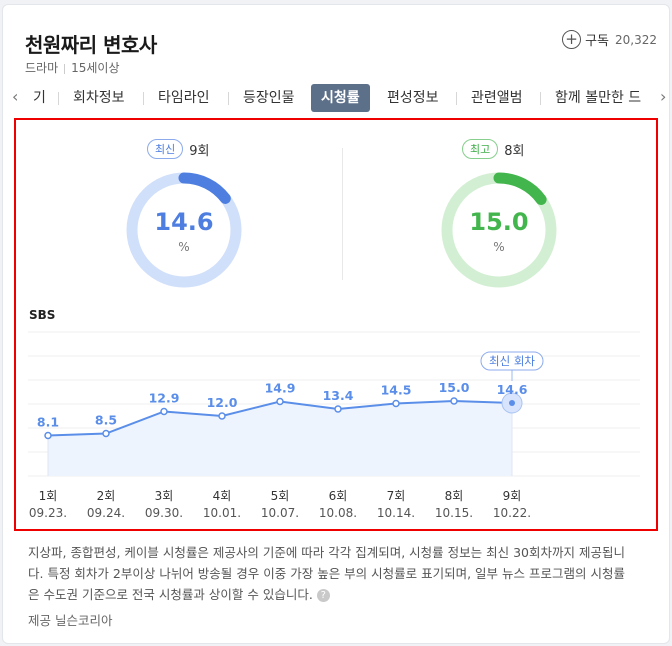 The image size is (672, 646). What do you see at coordinates (280, 513) in the screenshot?
I see `date-tick-label: 10.07.` at bounding box center [280, 513].